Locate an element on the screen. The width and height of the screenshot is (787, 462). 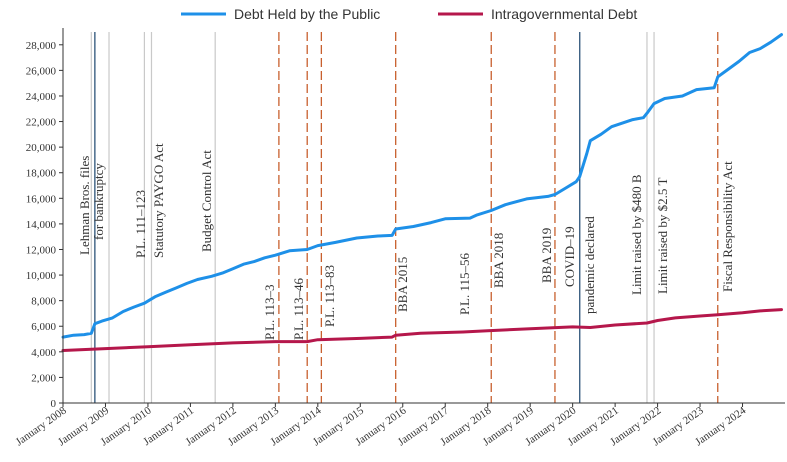
event-label-8: P.L. 113–83 is located at coordinates (329, 296).